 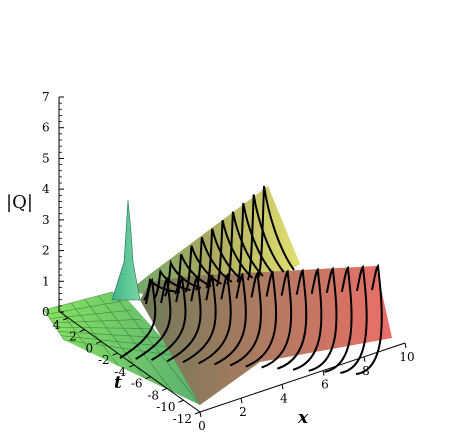 I want to click on z-tick-label: 3, so click(x=46, y=220).